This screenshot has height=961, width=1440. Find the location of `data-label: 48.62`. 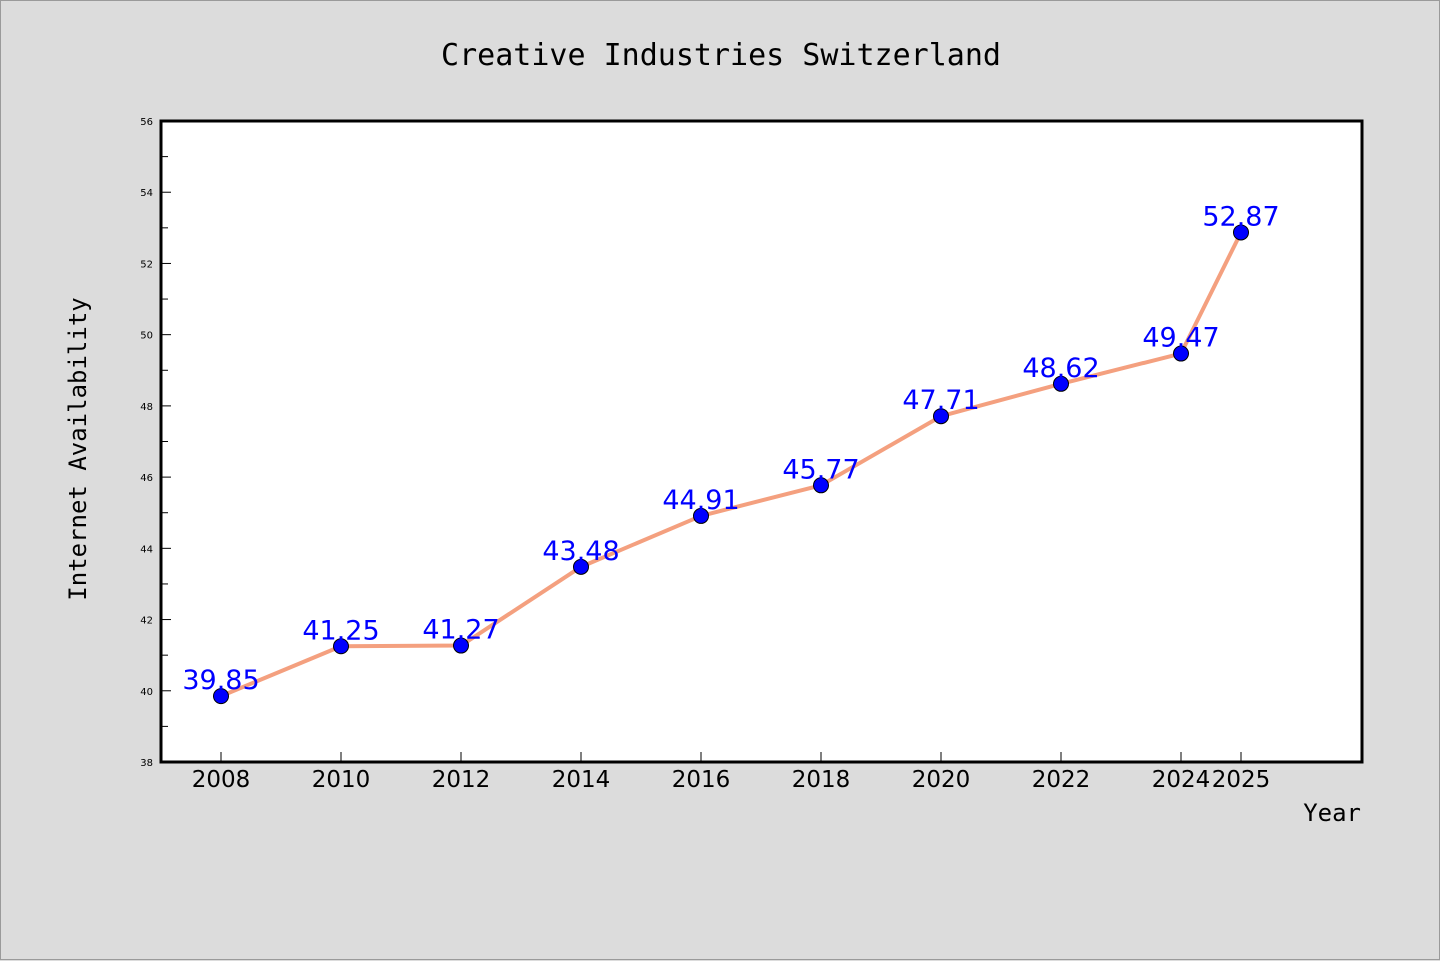

data-label: 48.62 is located at coordinates (1060, 368).